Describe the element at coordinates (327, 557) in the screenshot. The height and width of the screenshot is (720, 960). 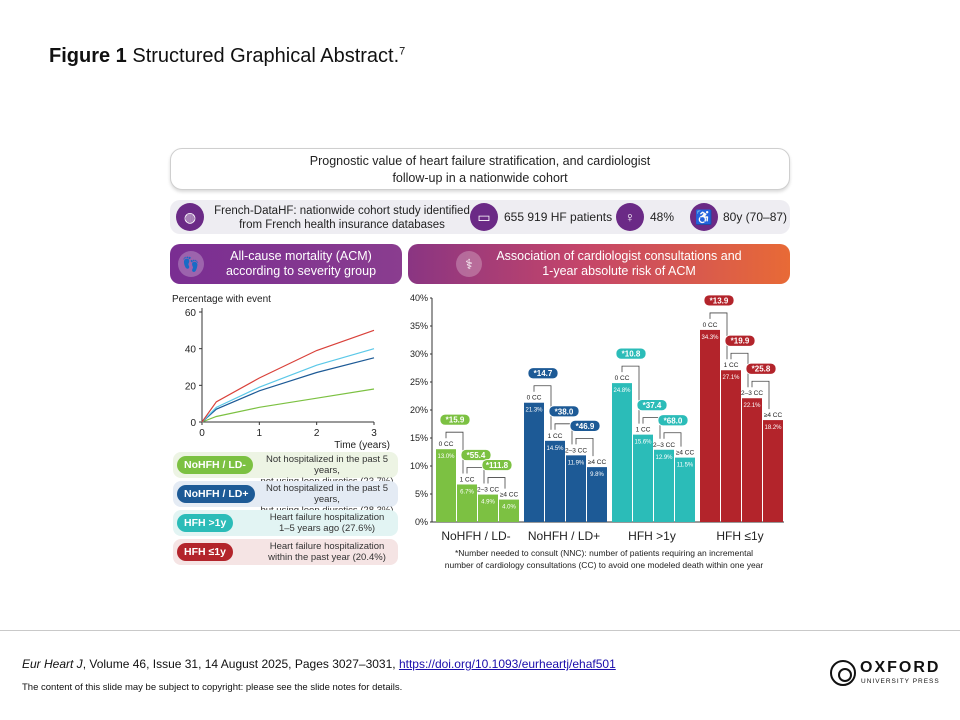
I see `legend-desc-line-2: within the past year (20.4%)` at that location.